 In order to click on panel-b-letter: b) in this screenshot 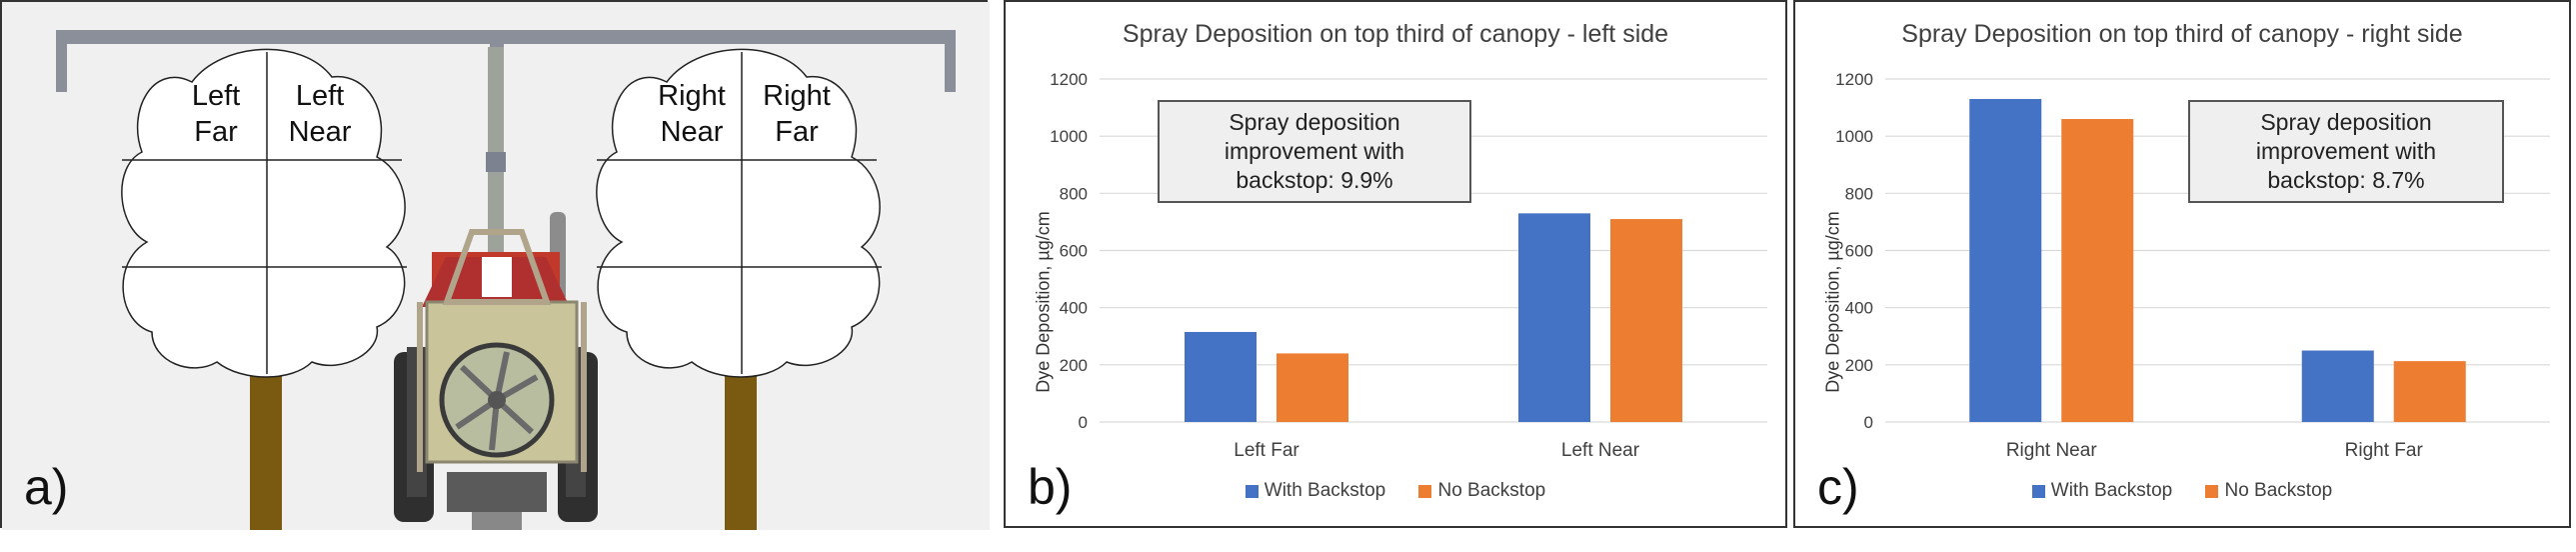, I will do `click(1050, 487)`.